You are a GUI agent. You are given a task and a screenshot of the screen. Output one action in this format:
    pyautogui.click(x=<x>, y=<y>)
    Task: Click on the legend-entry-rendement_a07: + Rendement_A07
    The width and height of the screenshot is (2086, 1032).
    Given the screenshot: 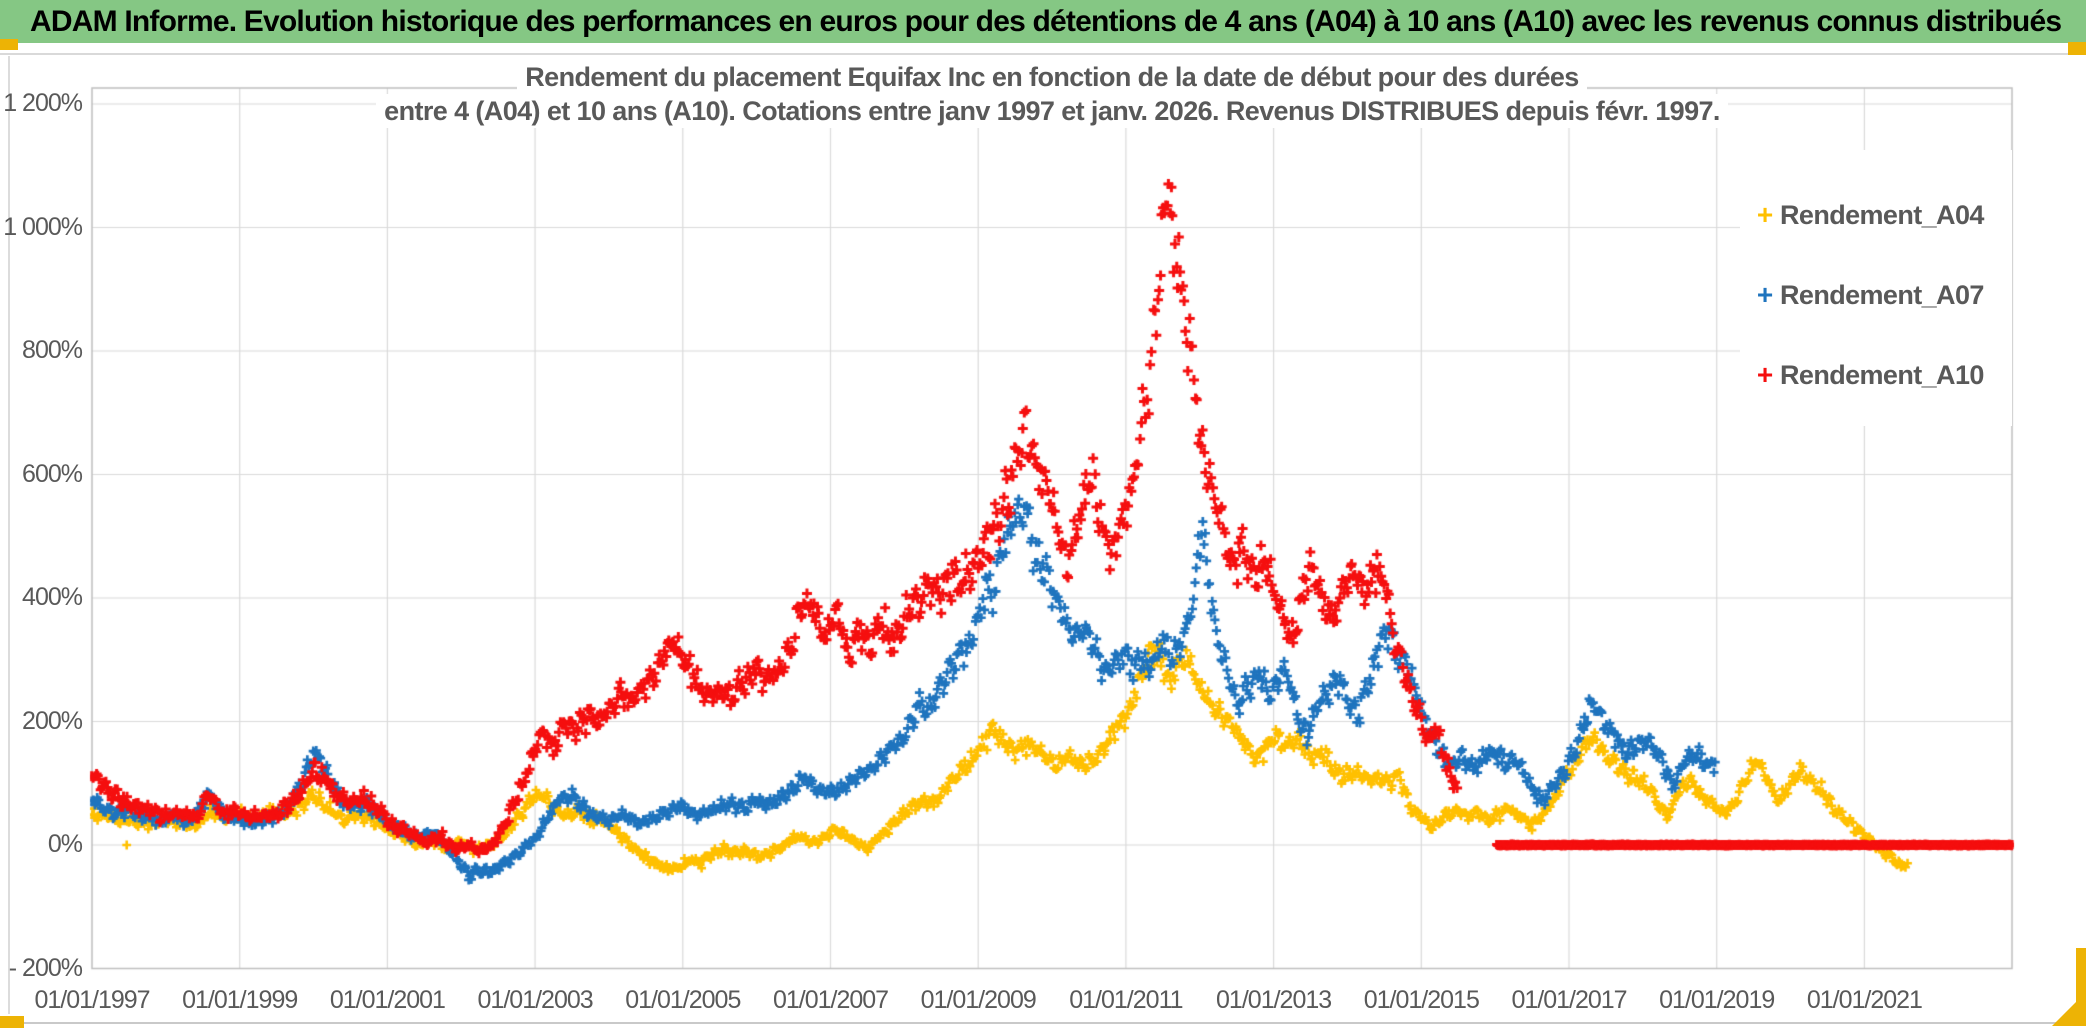 What is the action you would take?
    pyautogui.click(x=1867, y=295)
    